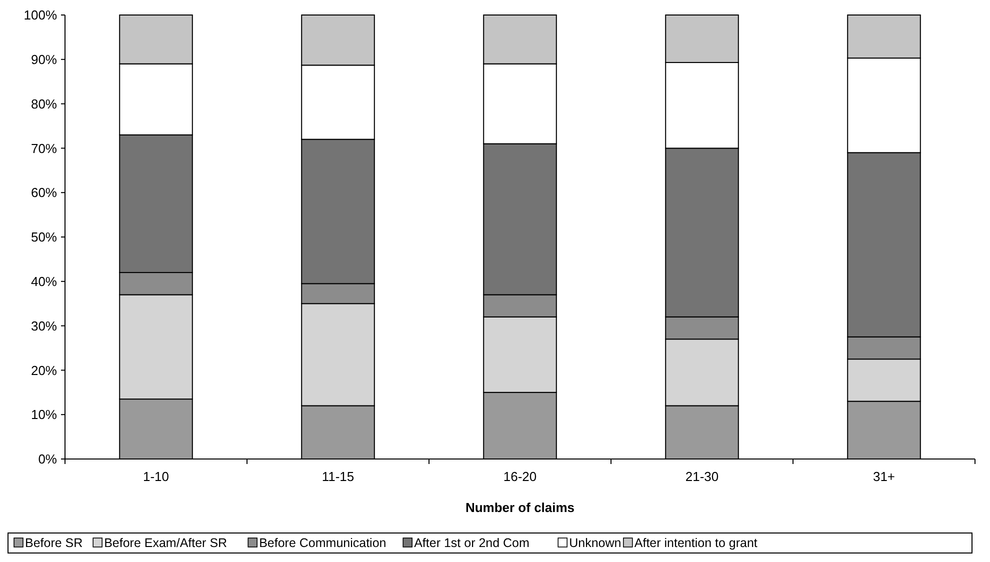  I want to click on y-tick-label: 20%, so click(44, 370).